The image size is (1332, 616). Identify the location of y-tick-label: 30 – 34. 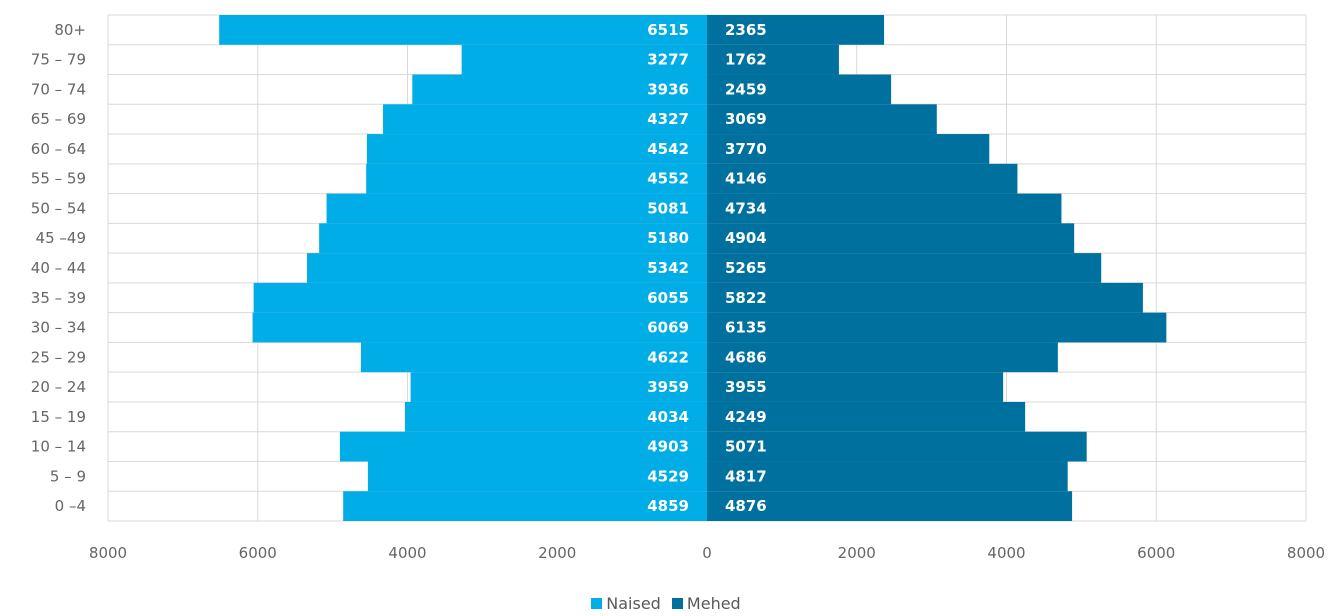
(58, 328).